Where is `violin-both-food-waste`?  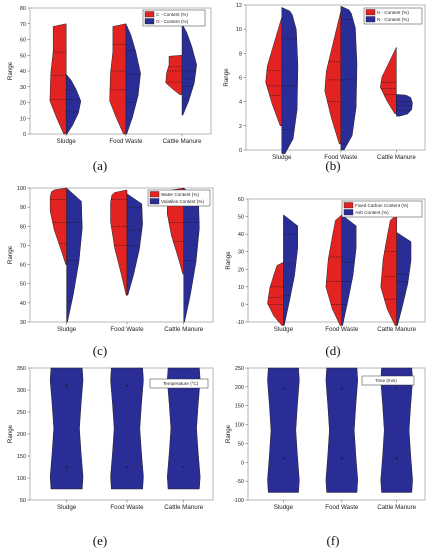 violin-both-food-waste is located at coordinates (341, 430).